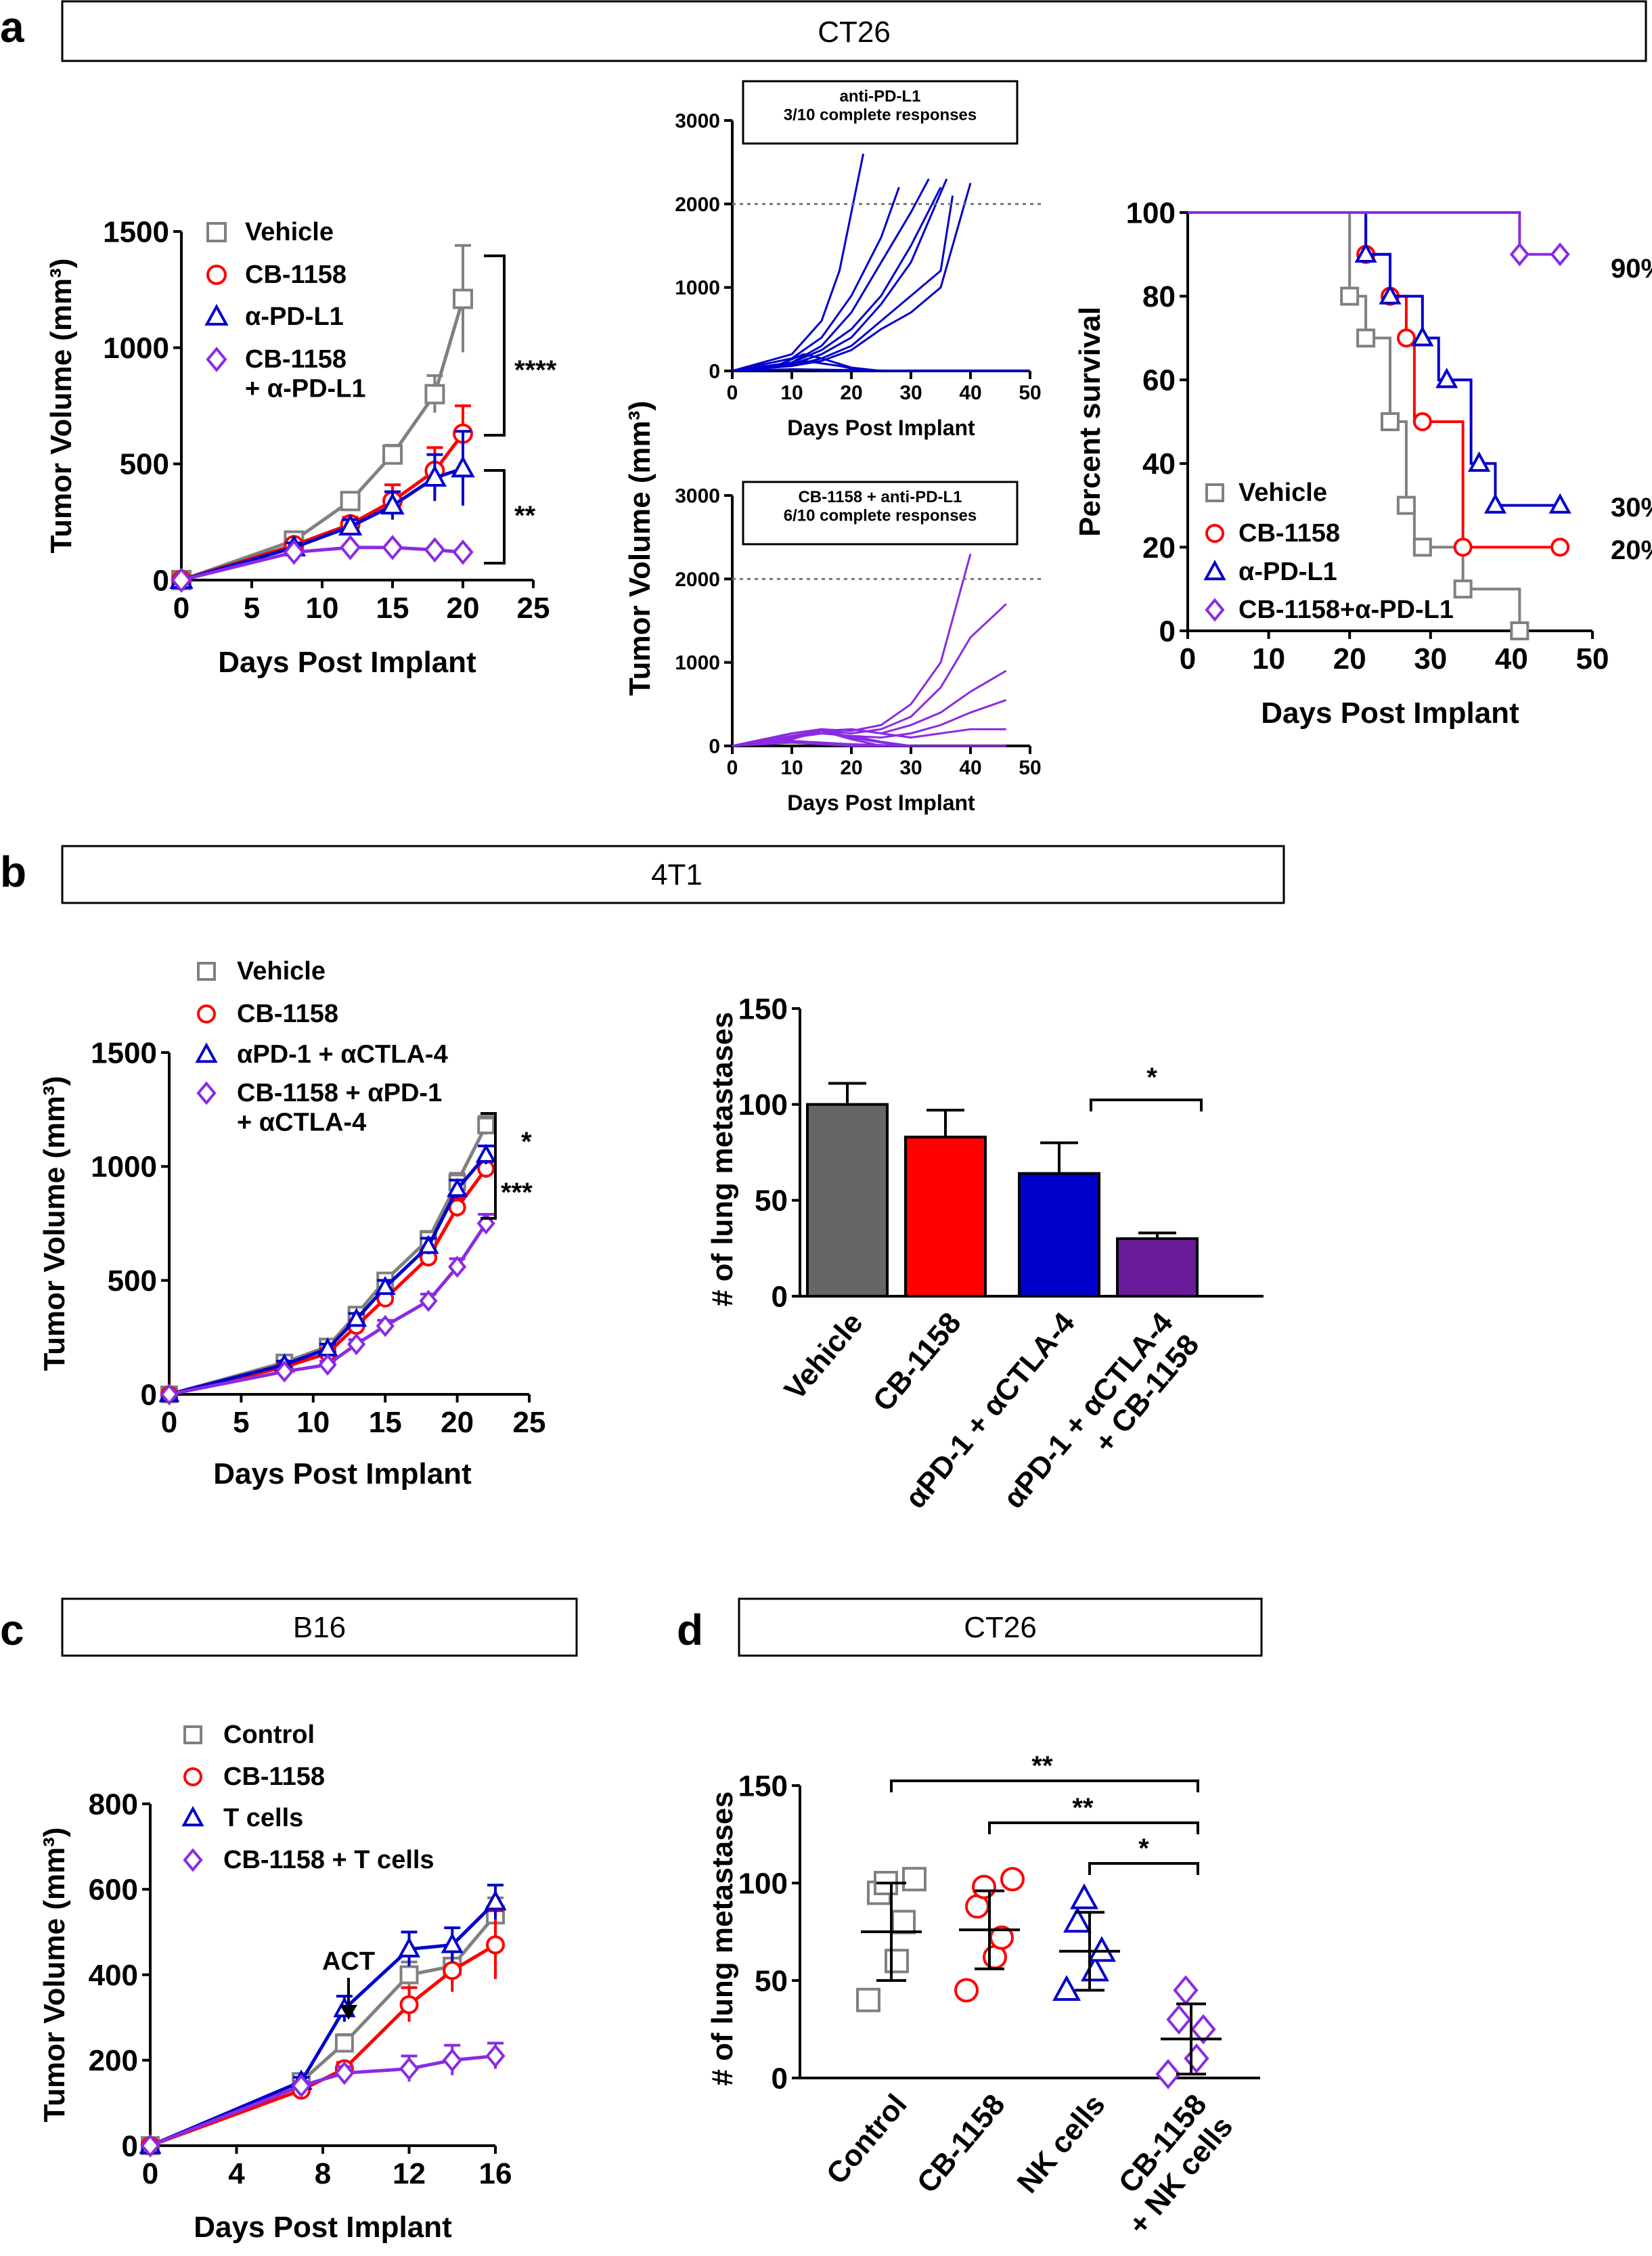  Describe the element at coordinates (1167, 2164) in the screenshot. I see `category-label: CB-1158+ NK cells` at that location.